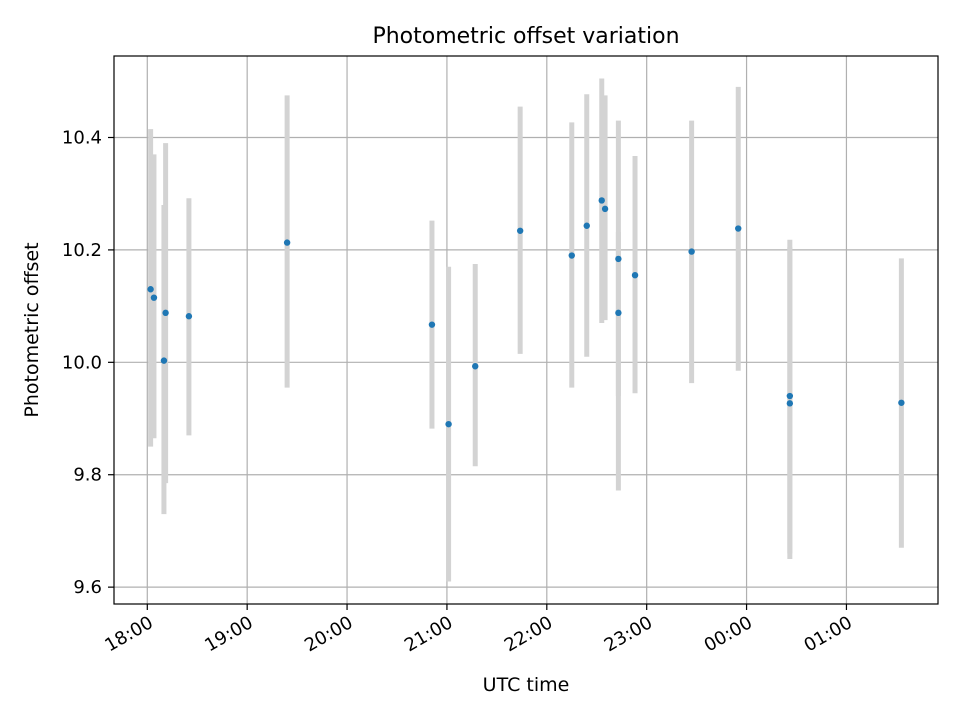 The height and width of the screenshot is (720, 960). I want to click on y-axis-label: Photometric offset, so click(32, 329).